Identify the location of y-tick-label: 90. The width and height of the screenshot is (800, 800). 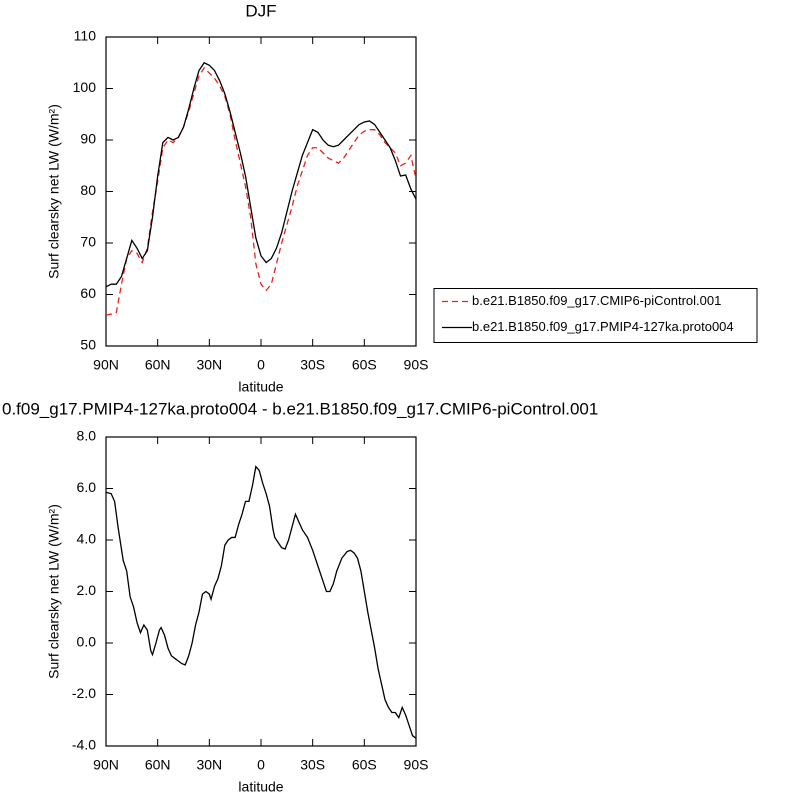
(88, 139).